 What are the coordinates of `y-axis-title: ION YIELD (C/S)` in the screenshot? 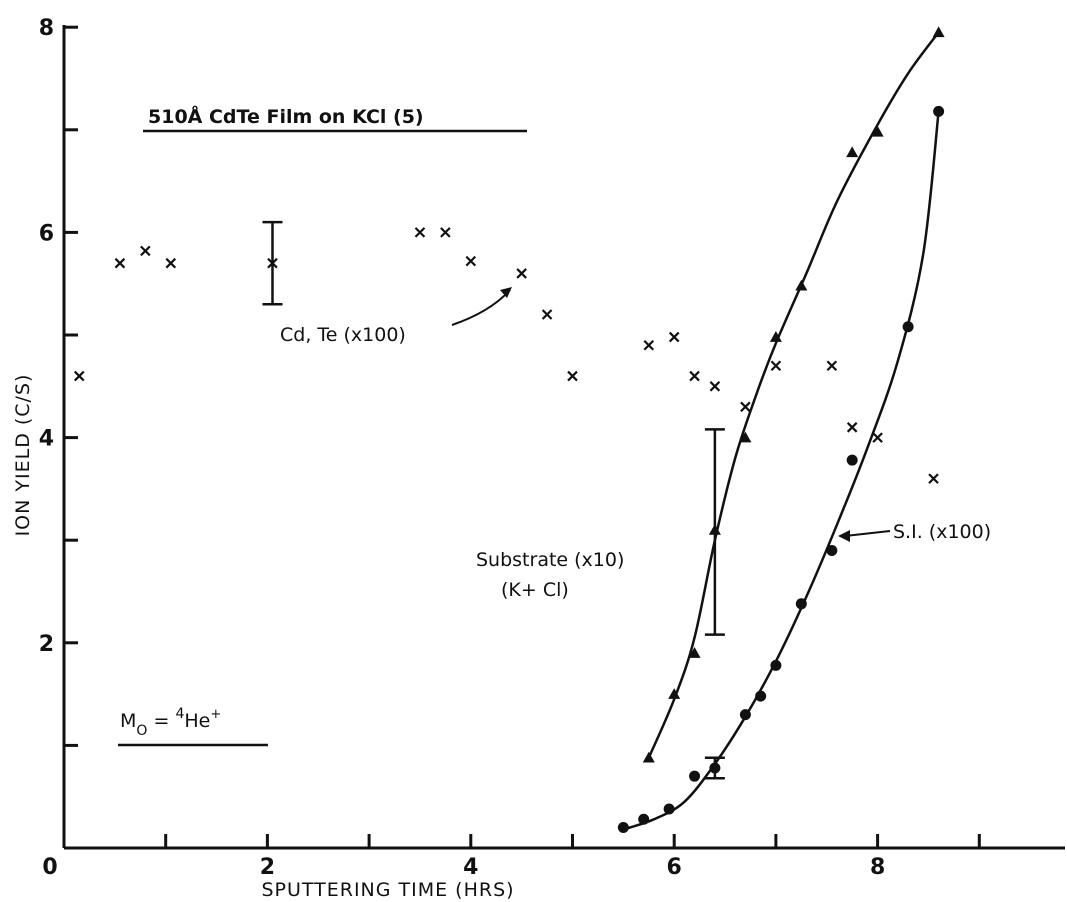 It's located at (23, 455).